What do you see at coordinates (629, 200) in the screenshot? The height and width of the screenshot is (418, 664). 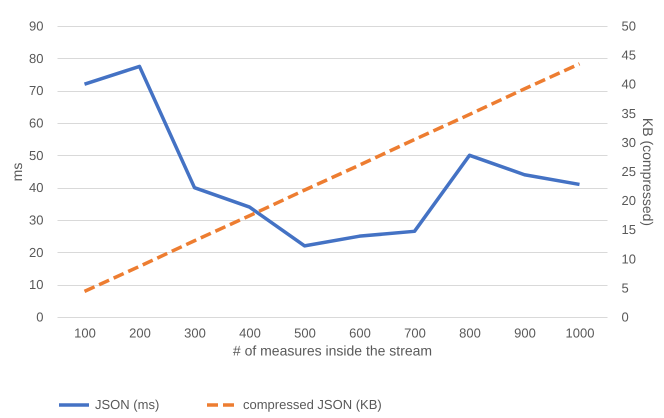 I see `y2-tick-label: 20` at bounding box center [629, 200].